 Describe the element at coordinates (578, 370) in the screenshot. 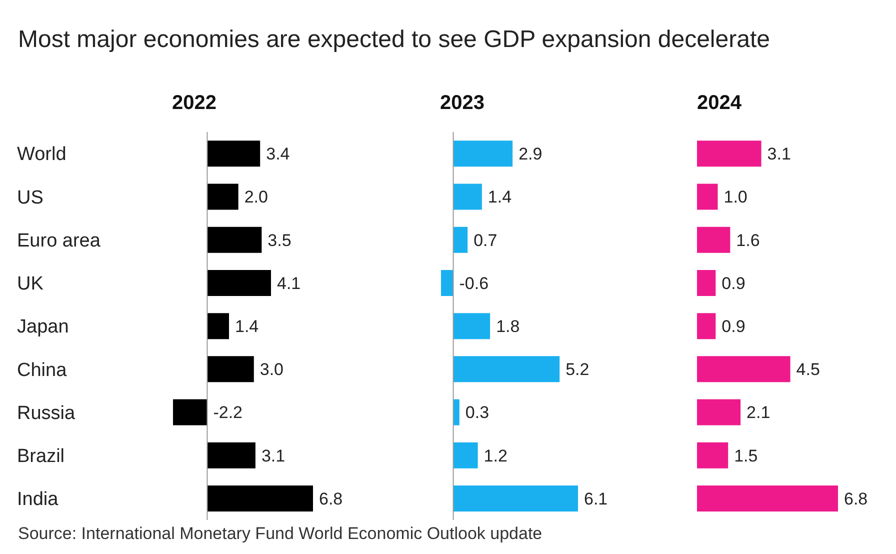

I see `data-label: 5.2` at that location.